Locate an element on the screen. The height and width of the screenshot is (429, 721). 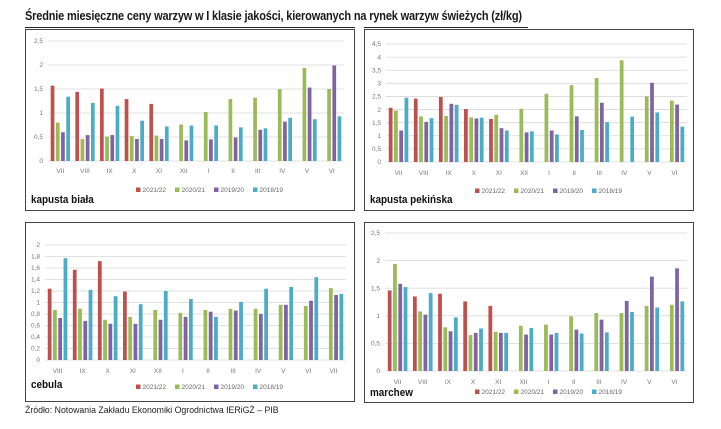
x-tick-label: XII is located at coordinates (523, 382).